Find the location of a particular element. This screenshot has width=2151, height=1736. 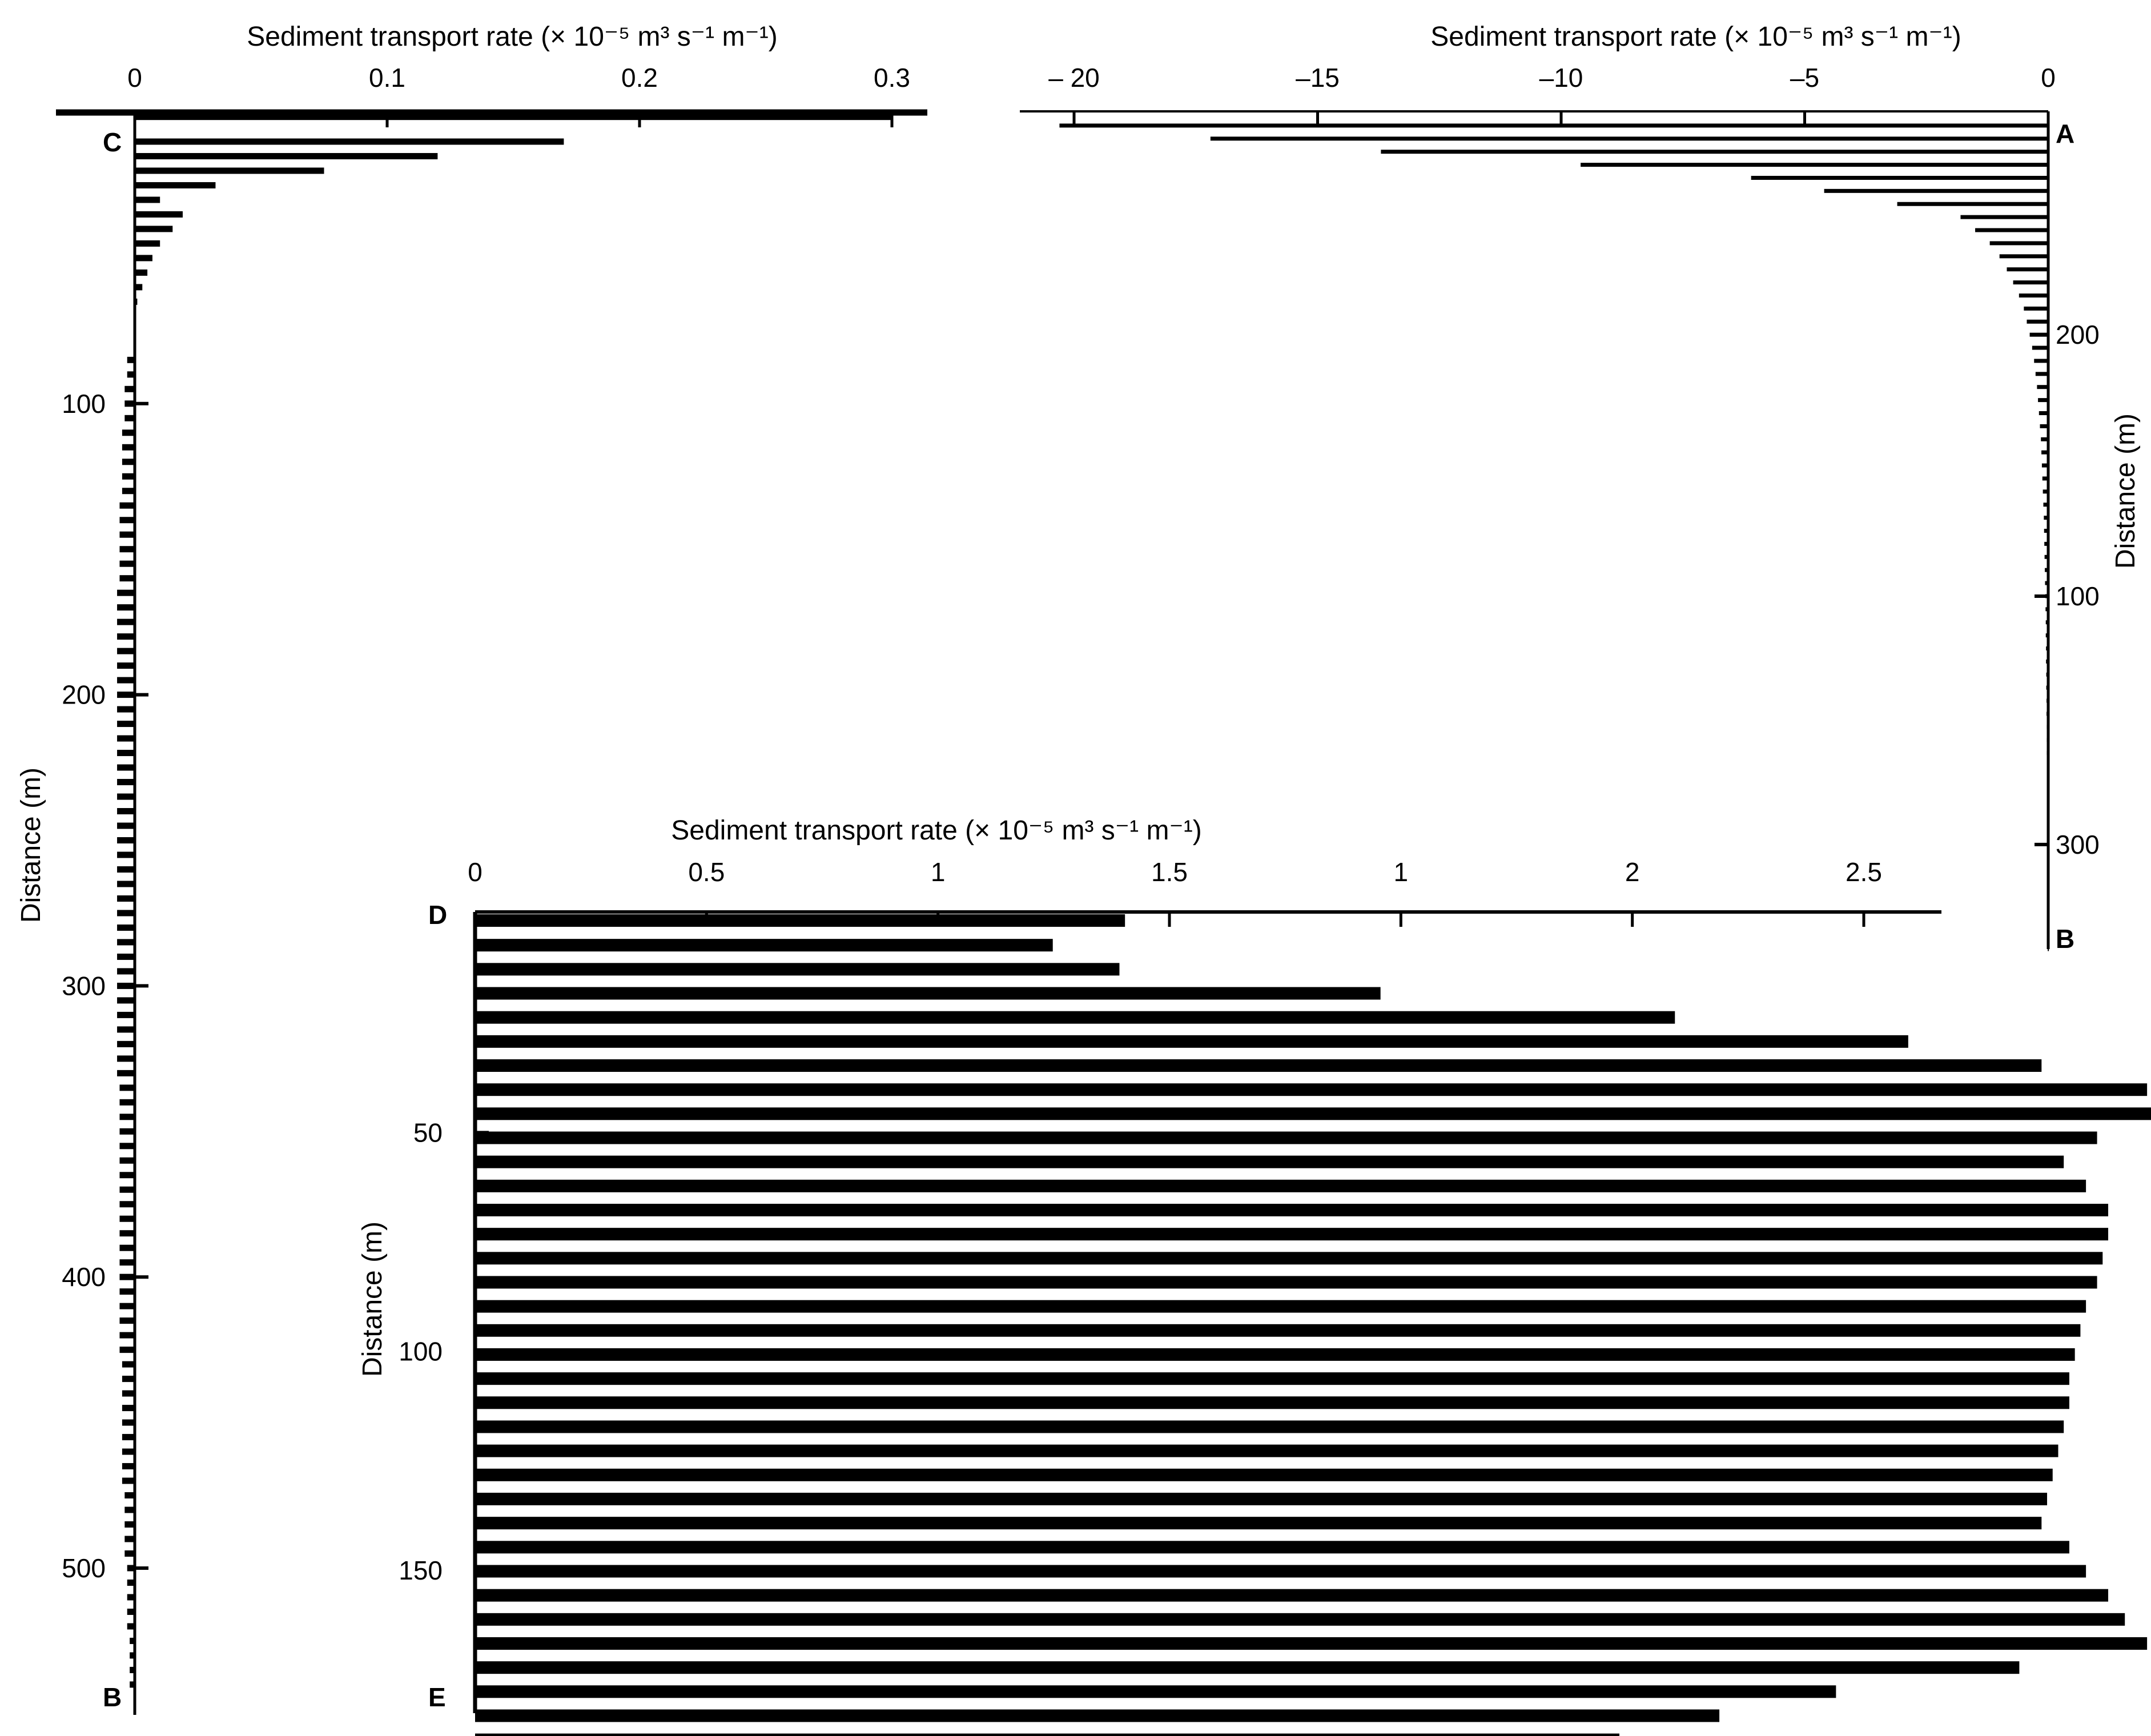

chart-d-e-end-label: E is located at coordinates (437, 1697).